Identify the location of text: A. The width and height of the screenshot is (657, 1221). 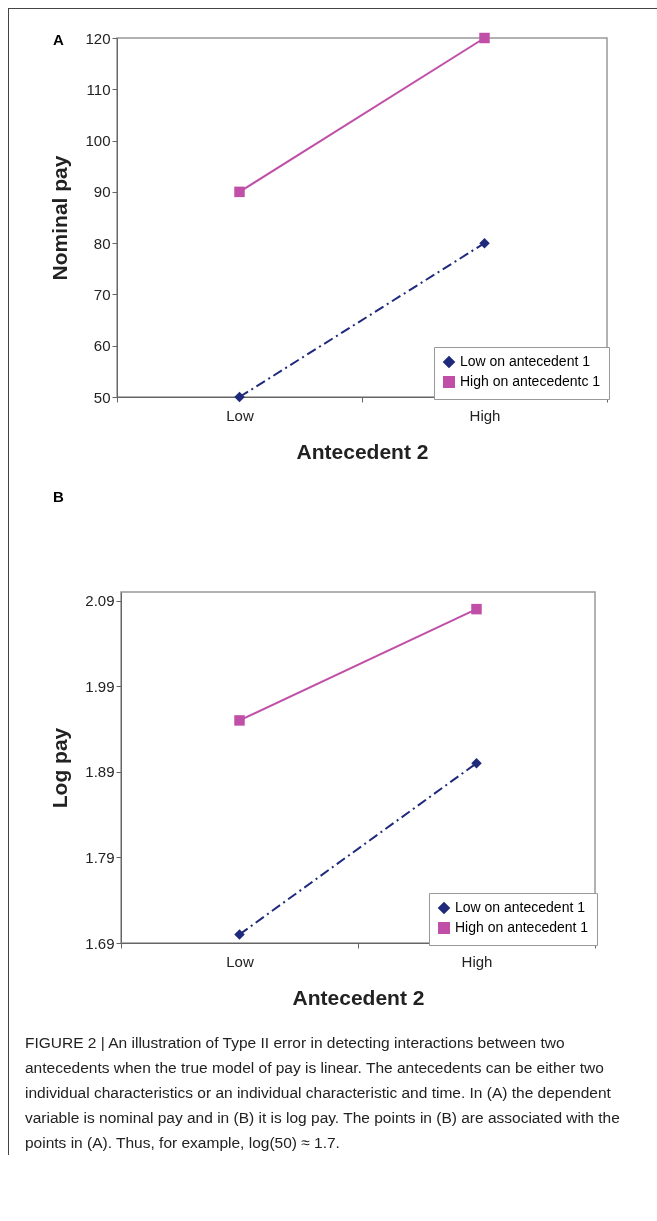
(58, 39).